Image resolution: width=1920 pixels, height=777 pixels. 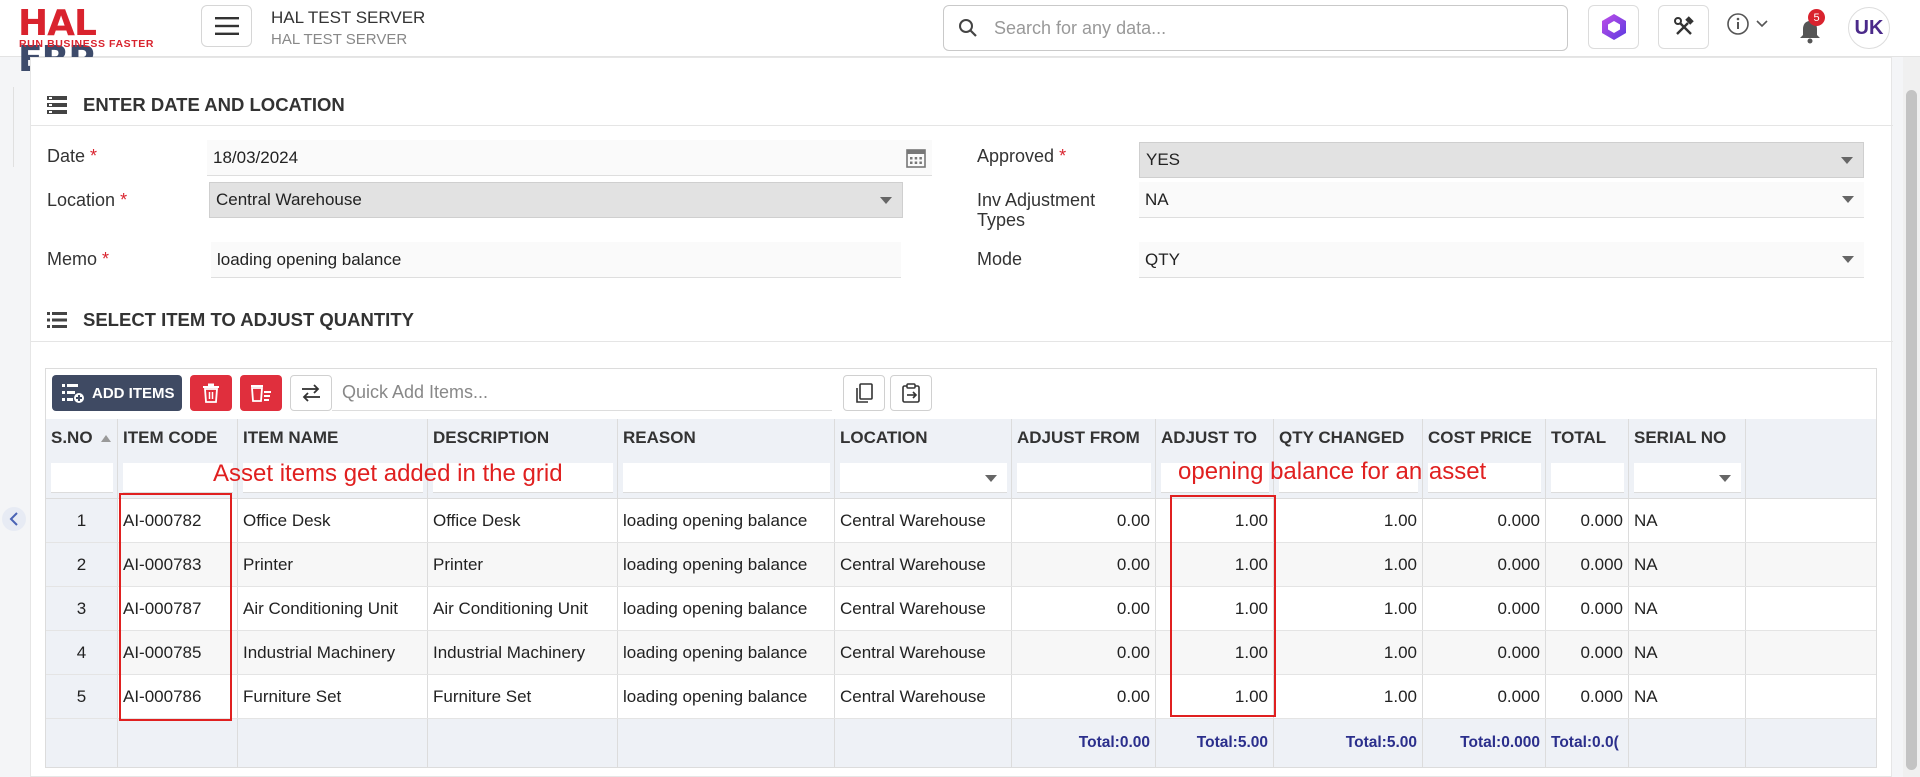 What do you see at coordinates (523, 608) in the screenshot?
I see `cell-description: Air Conditioning Unit` at bounding box center [523, 608].